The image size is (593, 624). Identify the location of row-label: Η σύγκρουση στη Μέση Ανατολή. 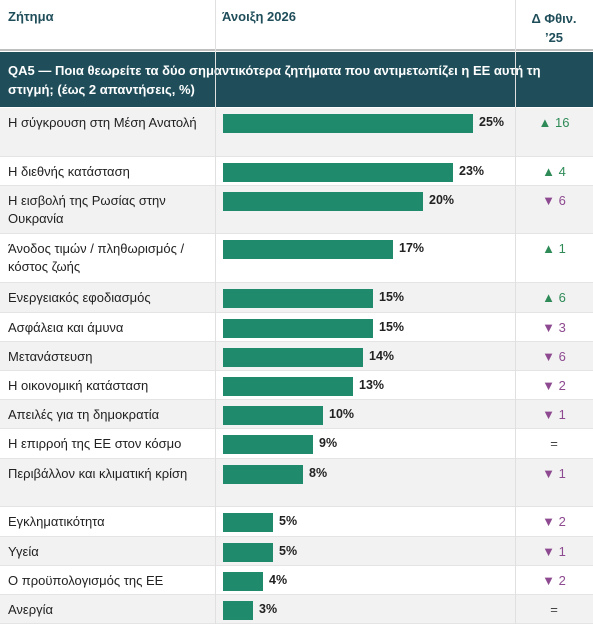
(102, 122).